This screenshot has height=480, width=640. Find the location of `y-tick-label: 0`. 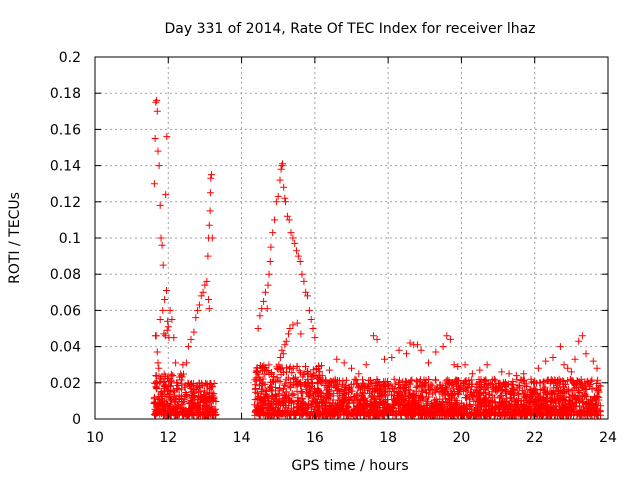

y-tick-label: 0 is located at coordinates (76, 420).